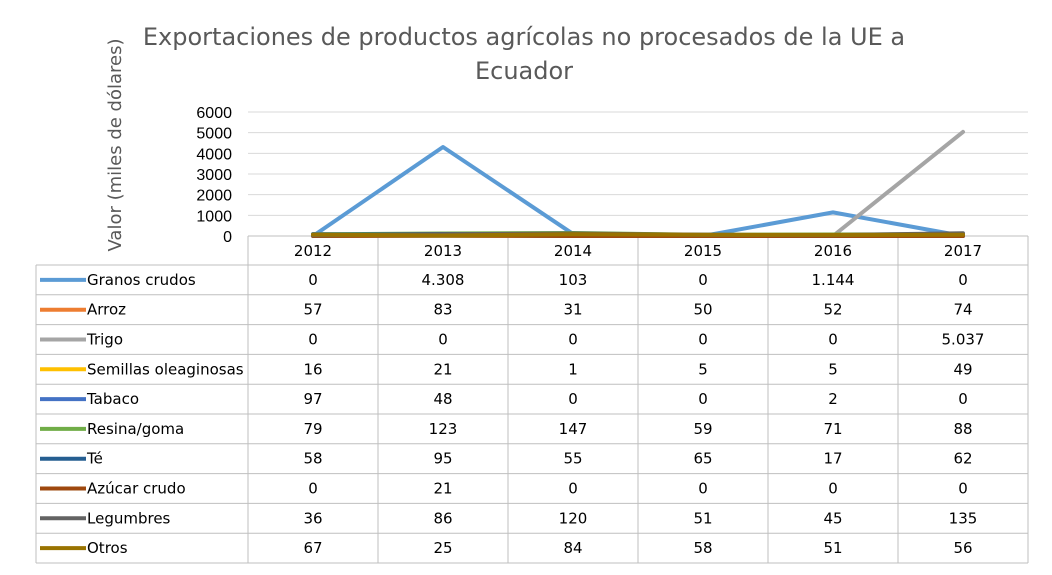 Image resolution: width=1052 pixels, height=575 pixels. What do you see at coordinates (572, 310) in the screenshot?
I see `data-label: 31` at bounding box center [572, 310].